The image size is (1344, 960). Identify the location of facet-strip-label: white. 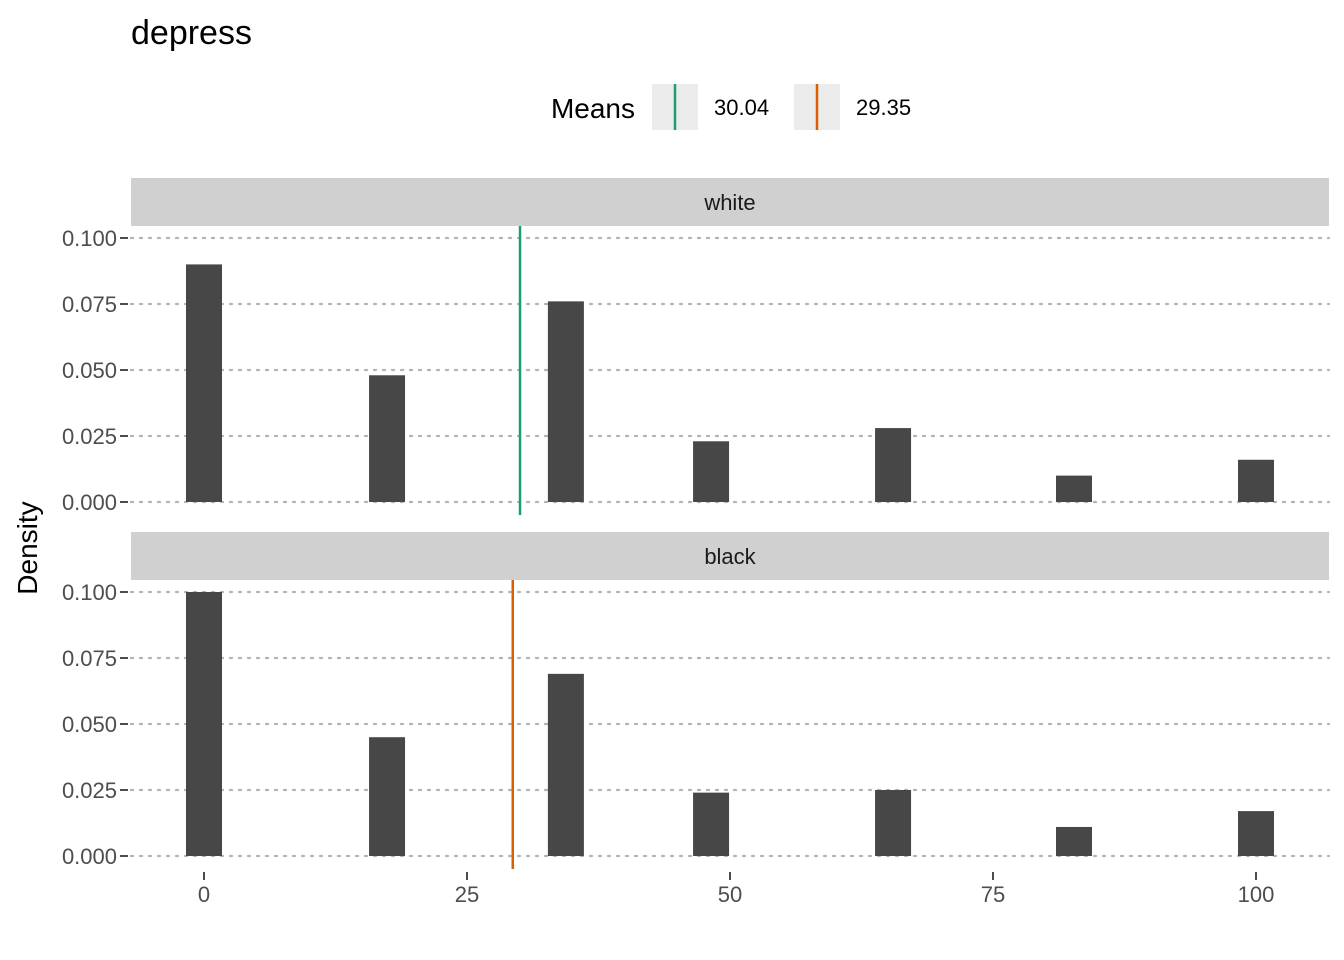
(729, 202).